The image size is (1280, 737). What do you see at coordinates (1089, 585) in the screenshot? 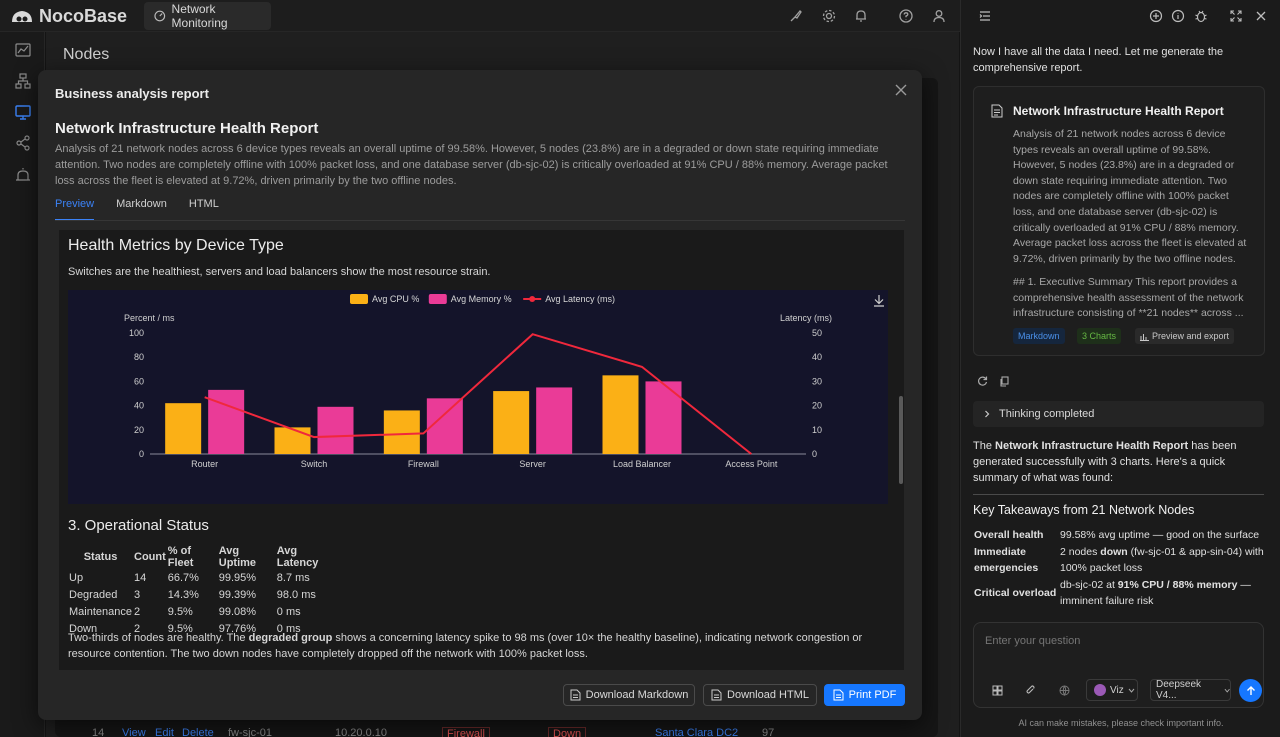
I see `value-text: db-sjc-02 at` at bounding box center [1089, 585].